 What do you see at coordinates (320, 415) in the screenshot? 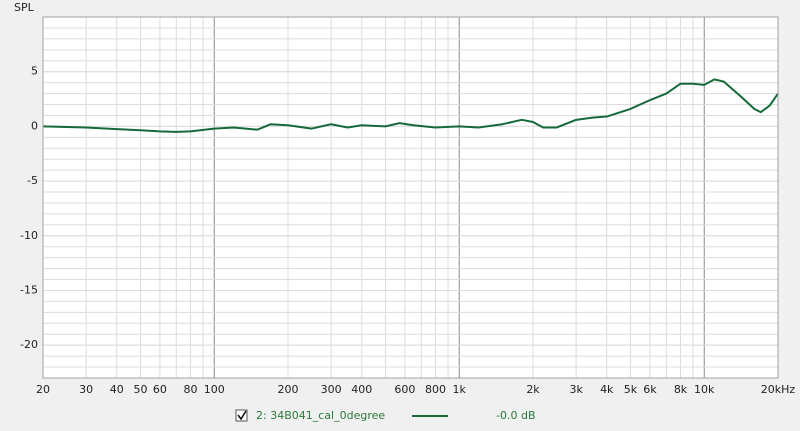
I see `legend-label: 2: 34B041_cal_0degree` at bounding box center [320, 415].